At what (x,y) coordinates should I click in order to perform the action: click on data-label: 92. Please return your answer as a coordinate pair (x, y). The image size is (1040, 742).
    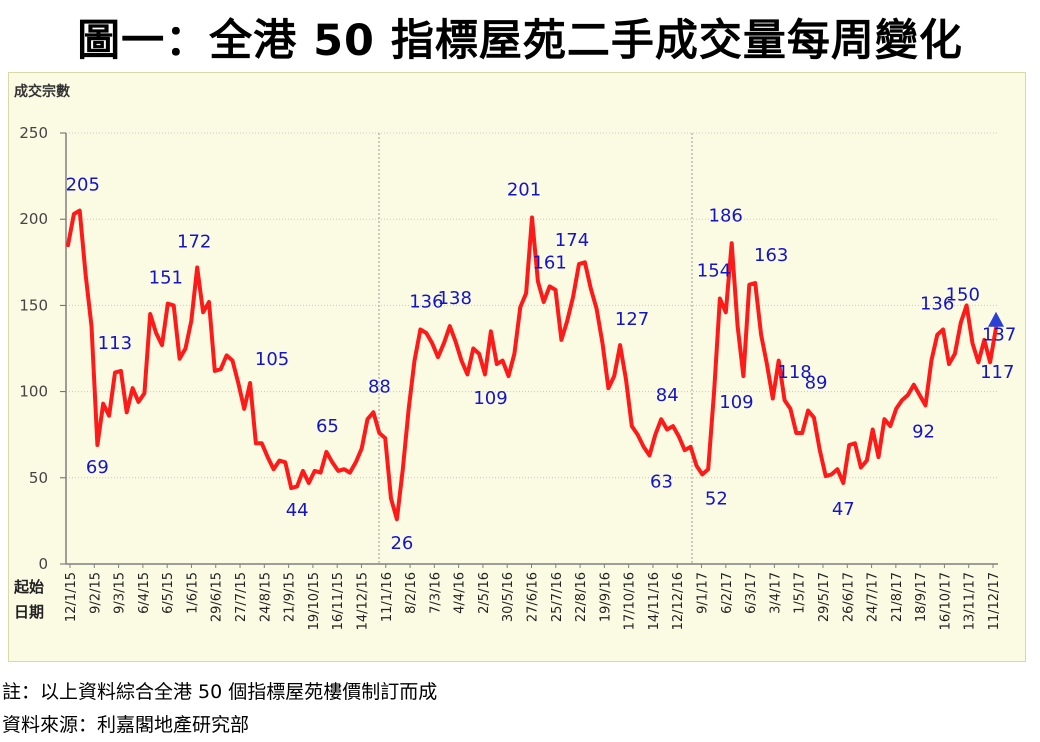
    Looking at the image, I should click on (923, 431).